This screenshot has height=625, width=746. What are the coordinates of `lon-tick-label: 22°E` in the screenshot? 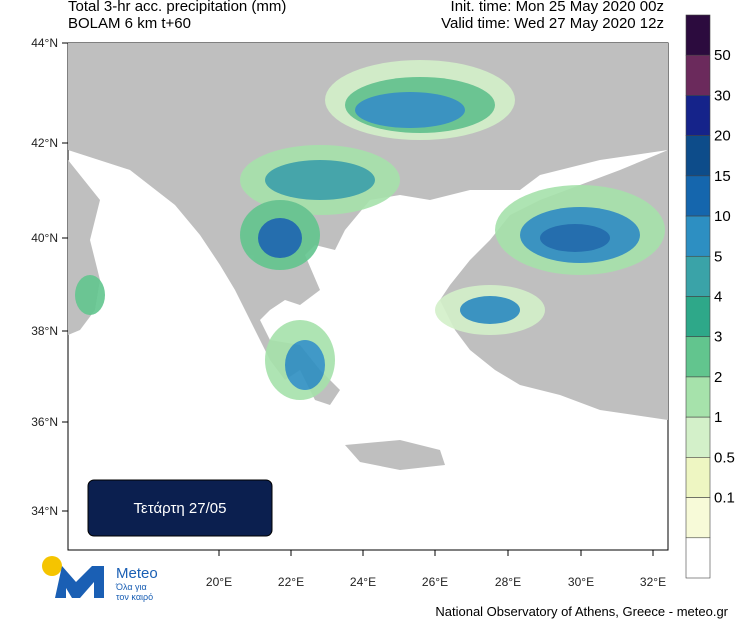 It's located at (291, 582).